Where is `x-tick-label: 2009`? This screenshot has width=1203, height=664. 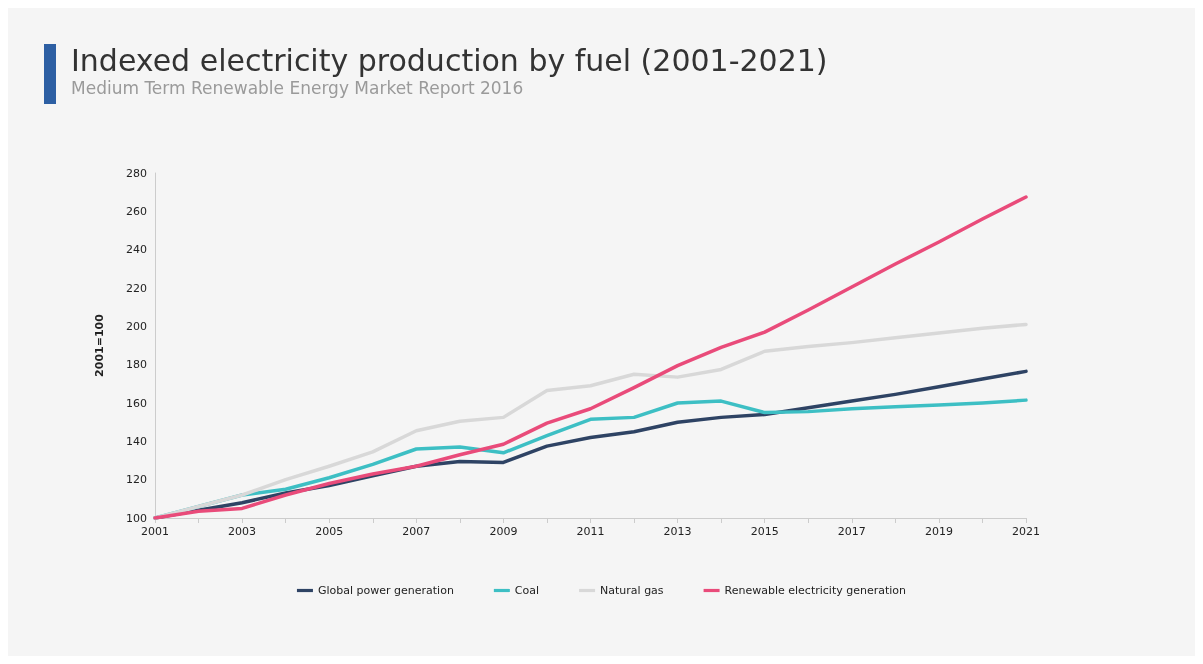
x-tick-label: 2009 is located at coordinates (503, 531).